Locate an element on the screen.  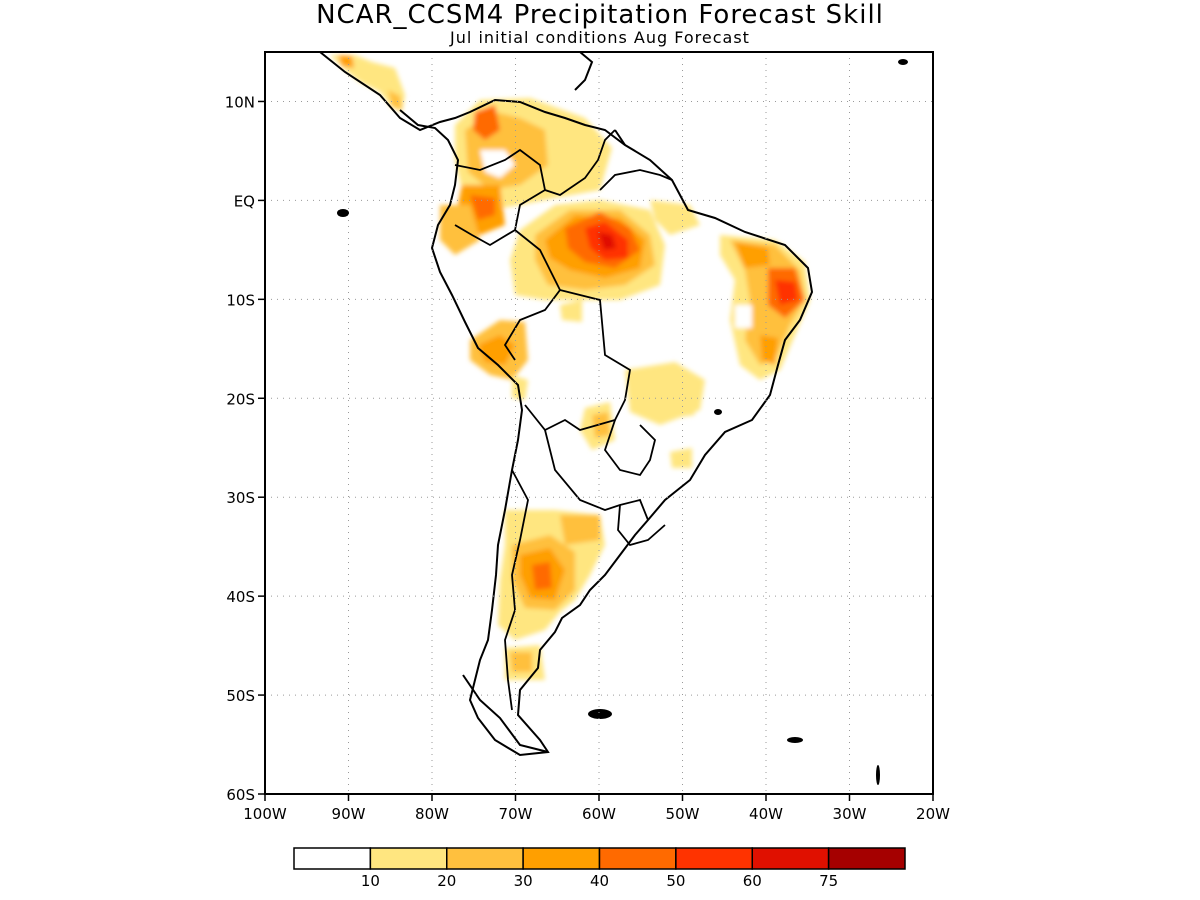
lat-tick-label: 40S is located at coordinates (240, 597).